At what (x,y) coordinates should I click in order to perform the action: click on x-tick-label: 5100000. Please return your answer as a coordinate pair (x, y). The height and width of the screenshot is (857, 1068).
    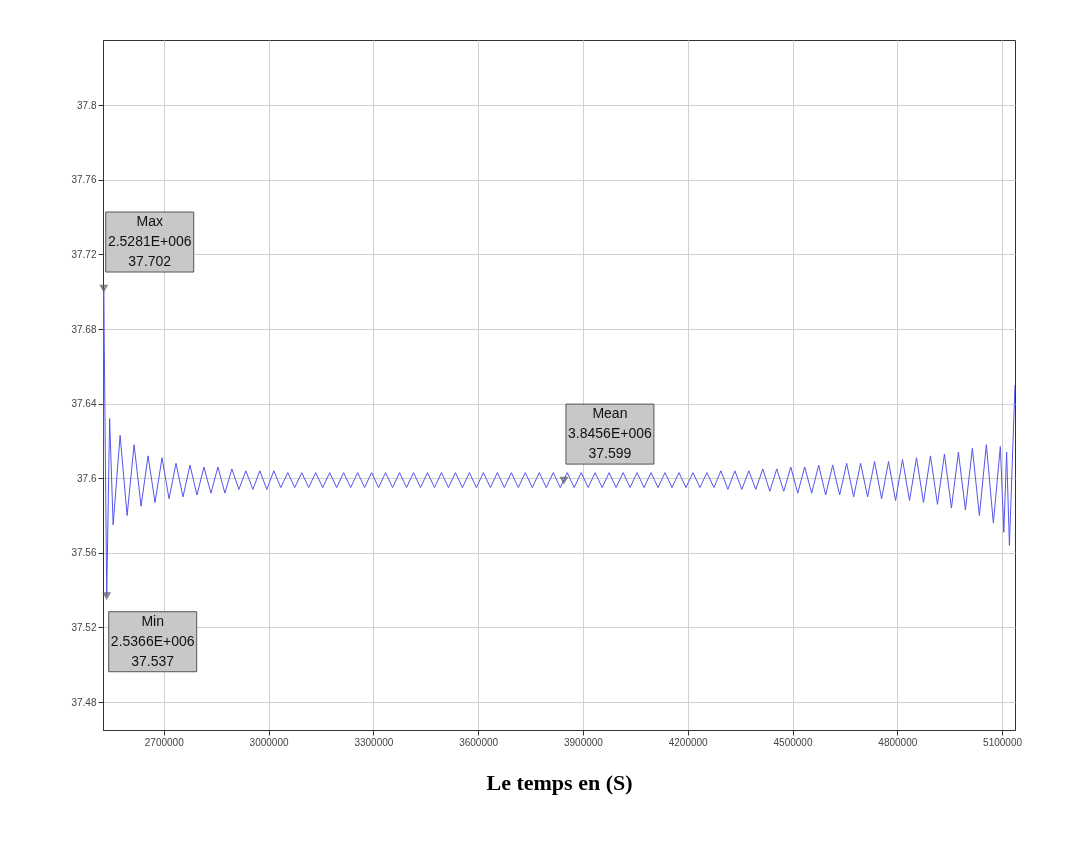
    Looking at the image, I should click on (1003, 742).